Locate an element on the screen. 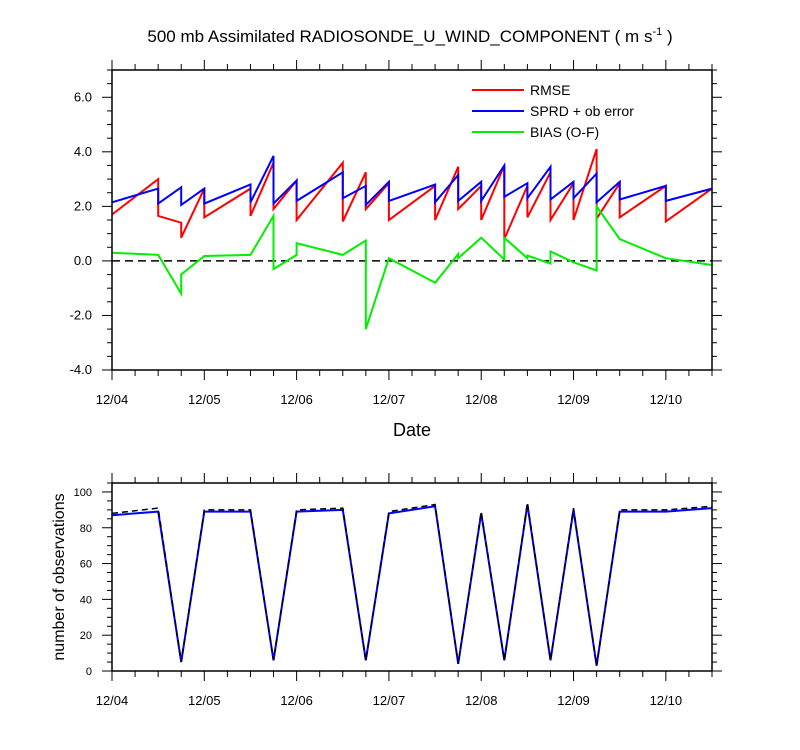  top-x-tick-label: 12/09 is located at coordinates (573, 399).